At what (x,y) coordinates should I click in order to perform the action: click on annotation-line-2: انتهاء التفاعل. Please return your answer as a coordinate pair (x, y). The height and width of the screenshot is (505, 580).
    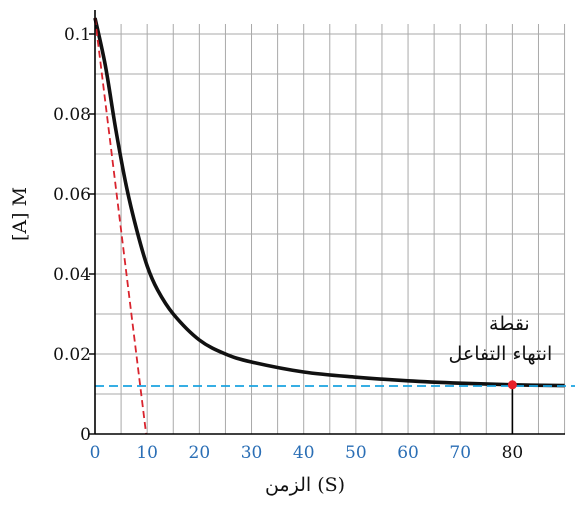
    Looking at the image, I should click on (501, 354).